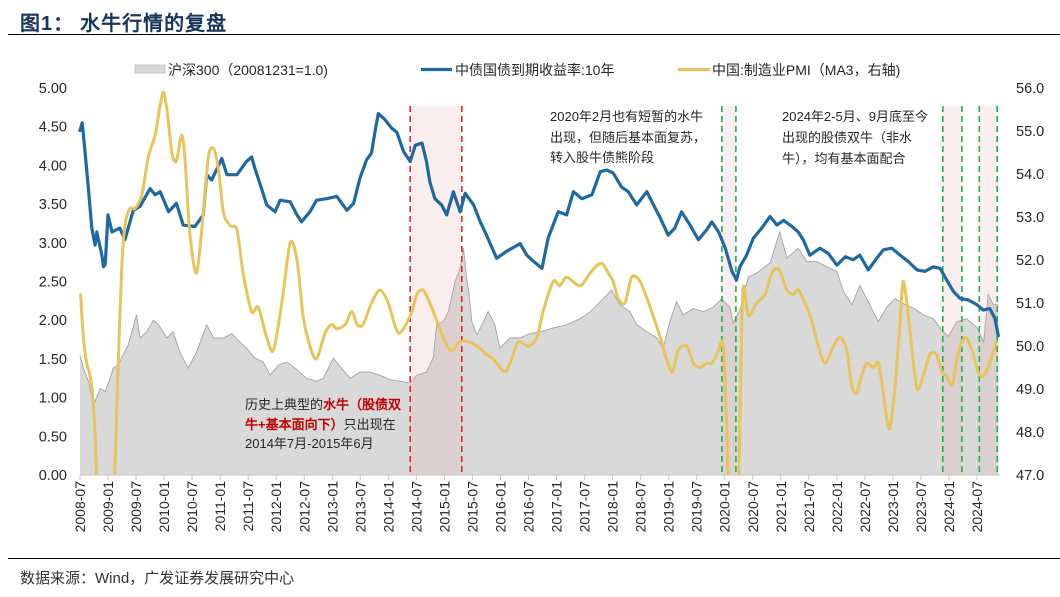 The width and height of the screenshot is (1060, 597). What do you see at coordinates (641, 507) in the screenshot?
I see `x-tick-label: 2018-07` at bounding box center [641, 507].